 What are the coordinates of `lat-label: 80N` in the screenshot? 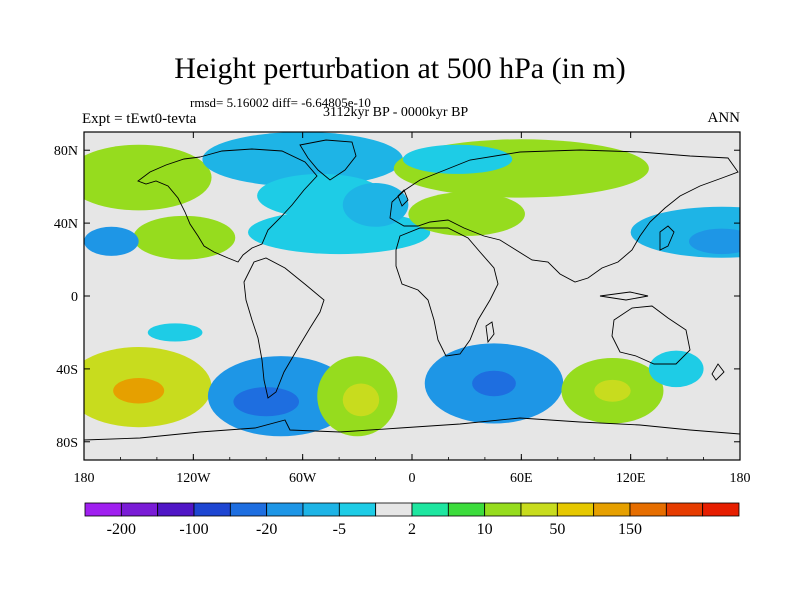 It's located at (66, 151).